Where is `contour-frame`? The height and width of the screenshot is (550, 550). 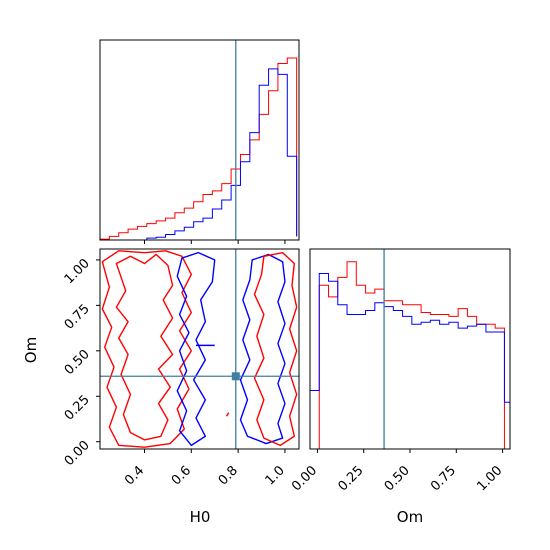 contour-frame is located at coordinates (199, 349).